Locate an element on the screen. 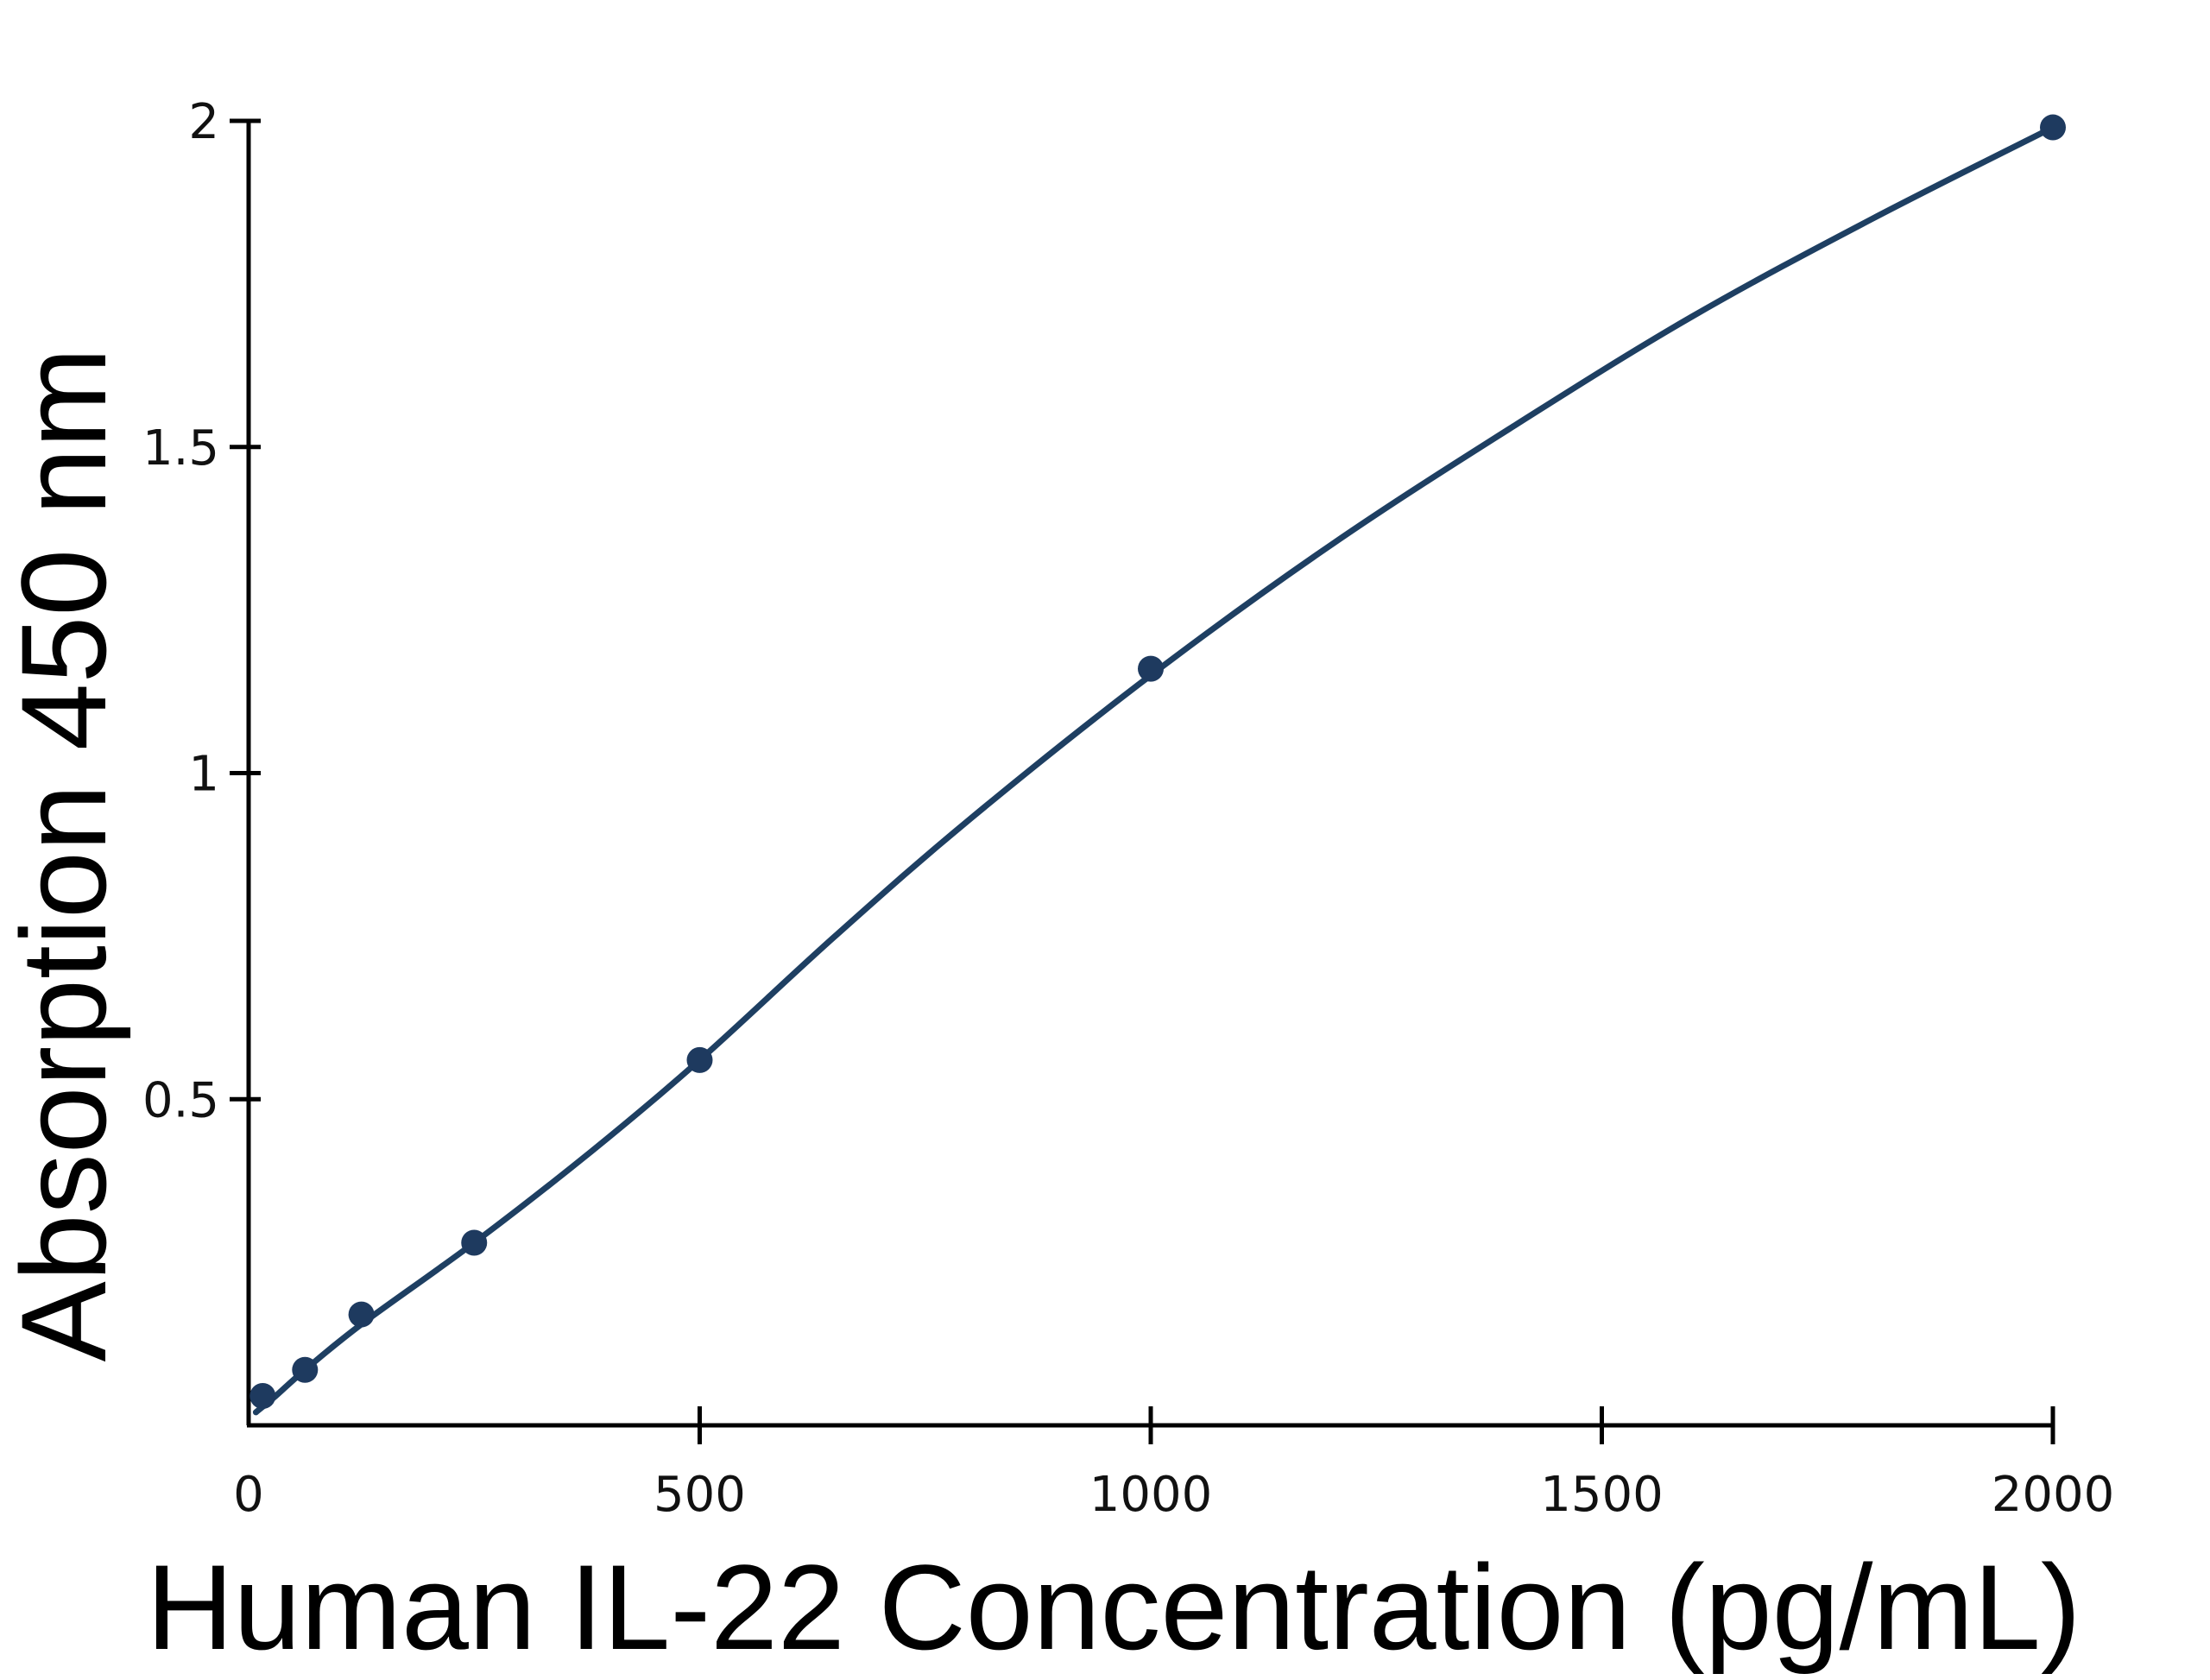 The width and height of the screenshot is (2210, 1680). x-tick-label: 500 is located at coordinates (700, 1495).